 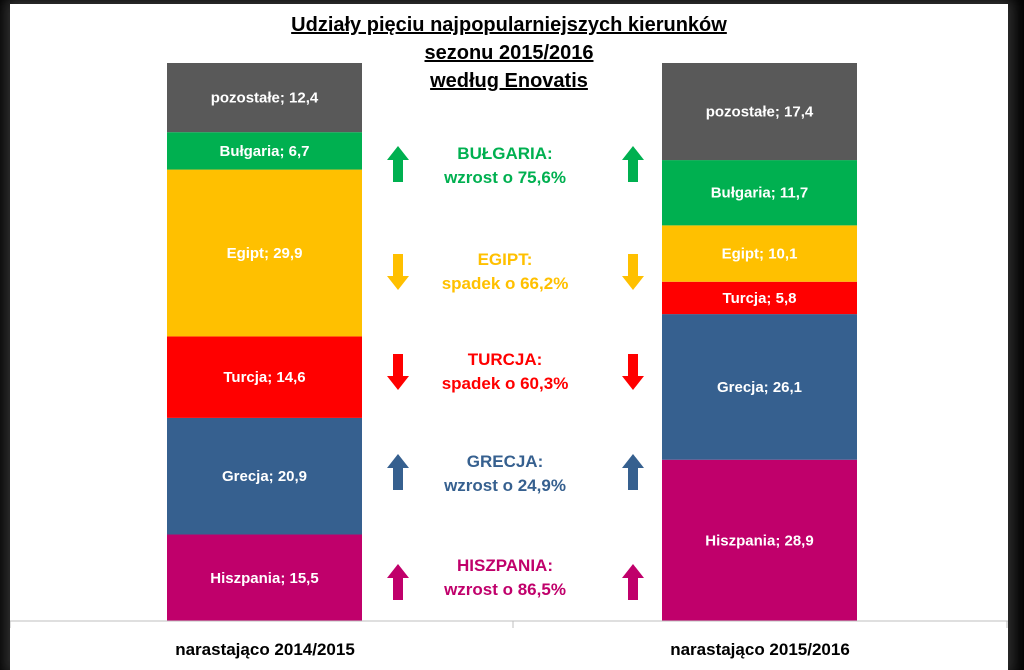 I want to click on data-label-turcja-2015-2016: Turcja; 5,8, so click(x=760, y=298).